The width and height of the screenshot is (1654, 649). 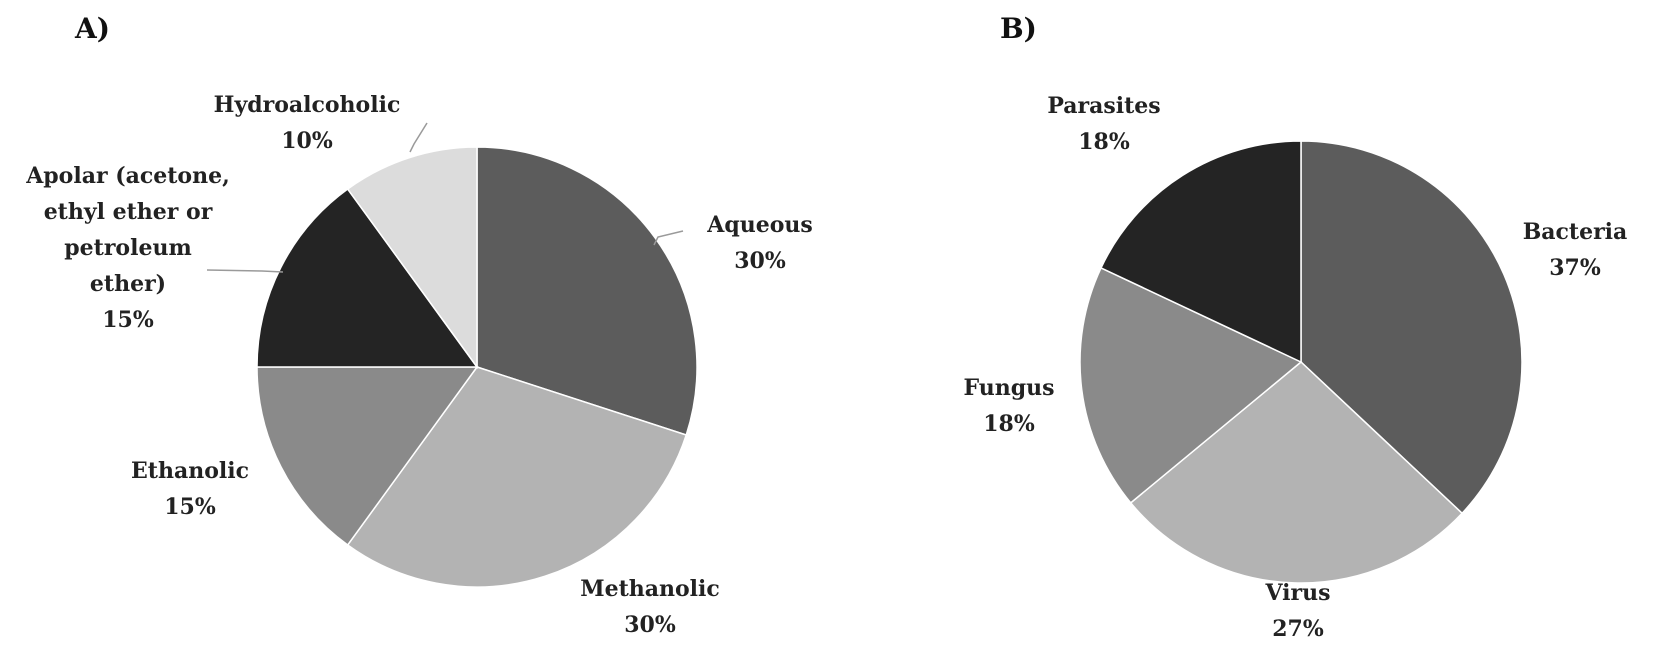 What do you see at coordinates (759, 243) in the screenshot?
I see `pie-a-slice-label: Aqueous 30%` at bounding box center [759, 243].